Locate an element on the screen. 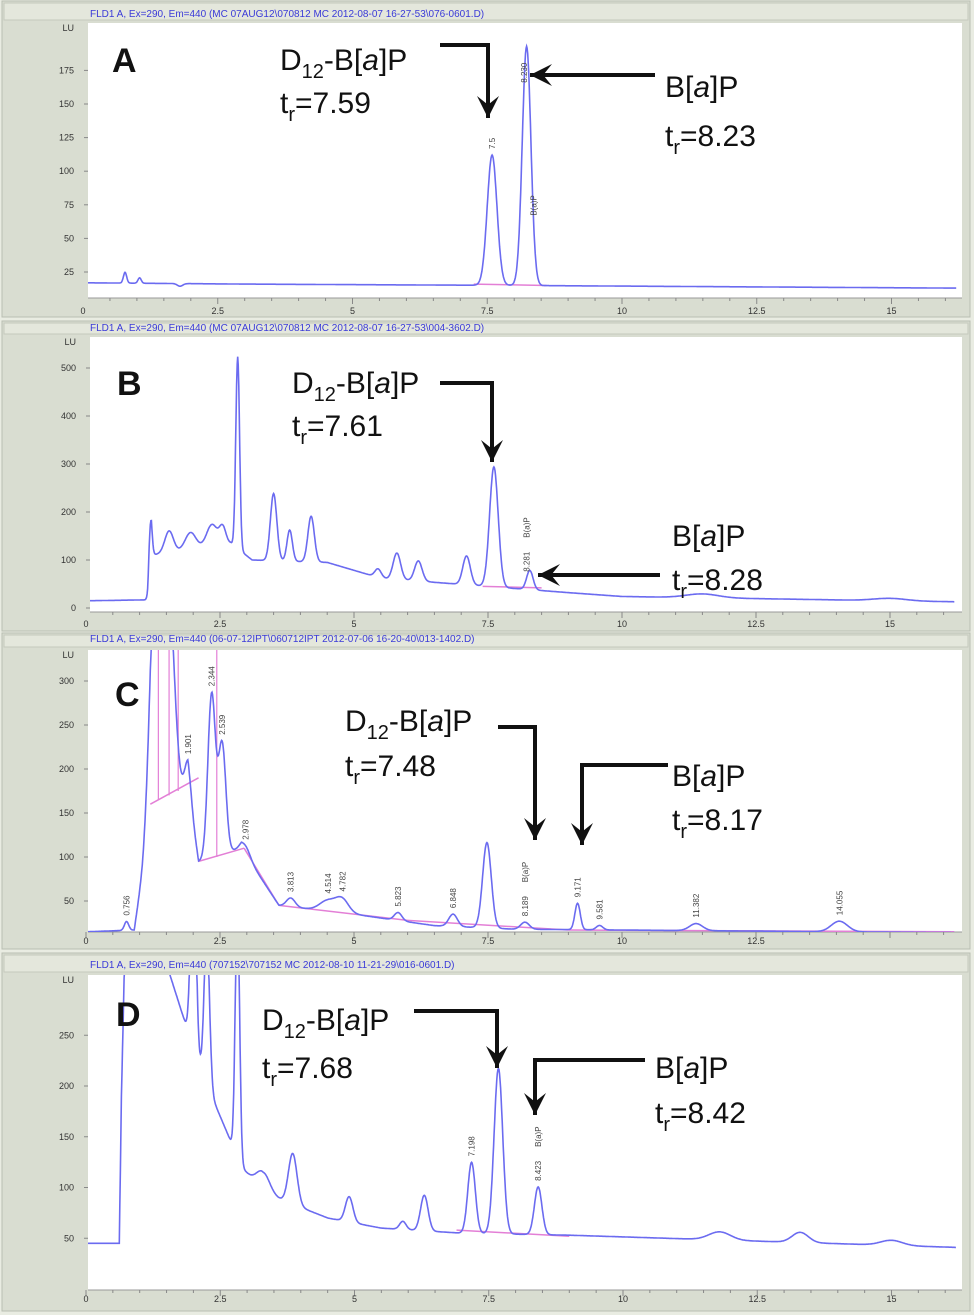 This screenshot has width=974, height=1315. internal-standard-label-part: 12 is located at coordinates (378, 733).